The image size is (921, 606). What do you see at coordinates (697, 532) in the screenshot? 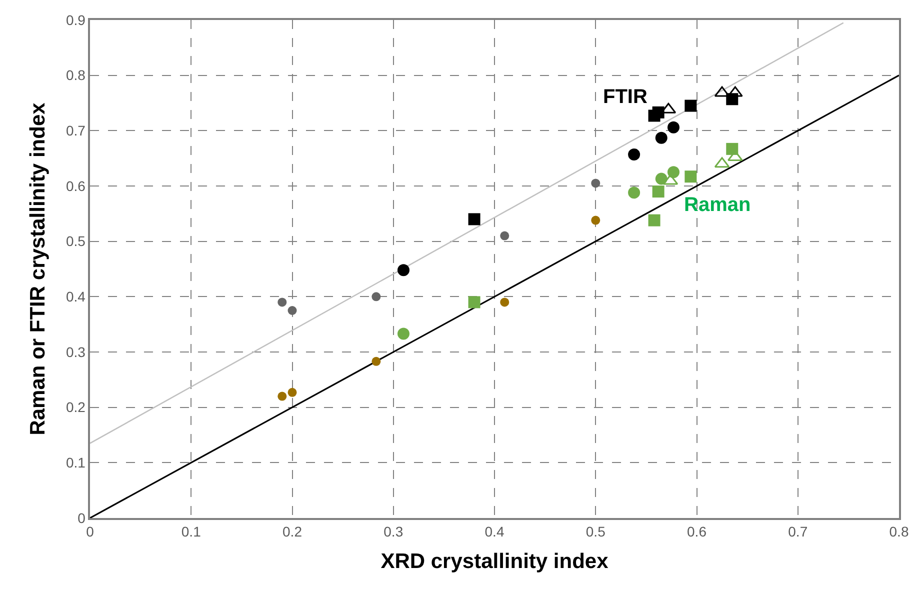
I see `x-tick-label: 0.6` at bounding box center [697, 532].